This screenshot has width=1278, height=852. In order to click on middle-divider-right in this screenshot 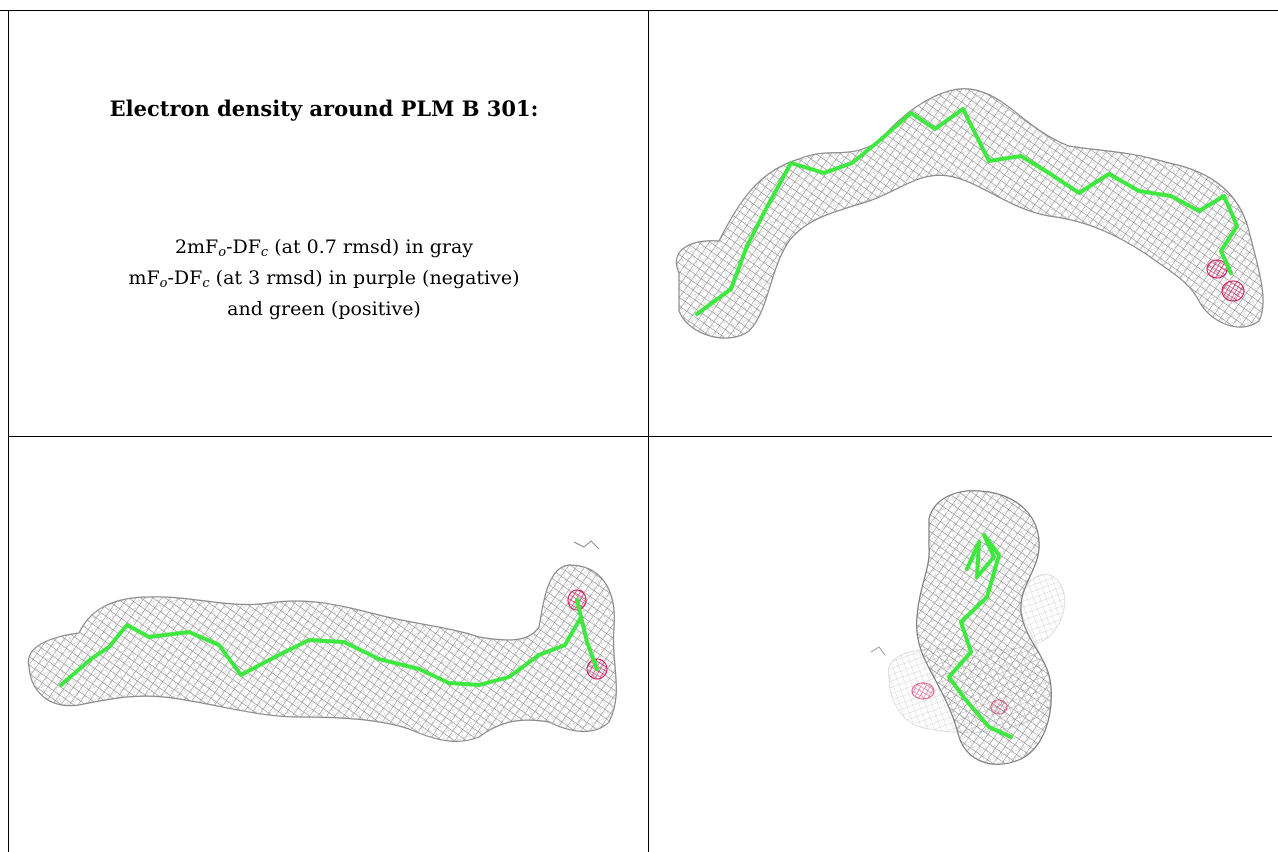, I will do `click(960, 436)`.